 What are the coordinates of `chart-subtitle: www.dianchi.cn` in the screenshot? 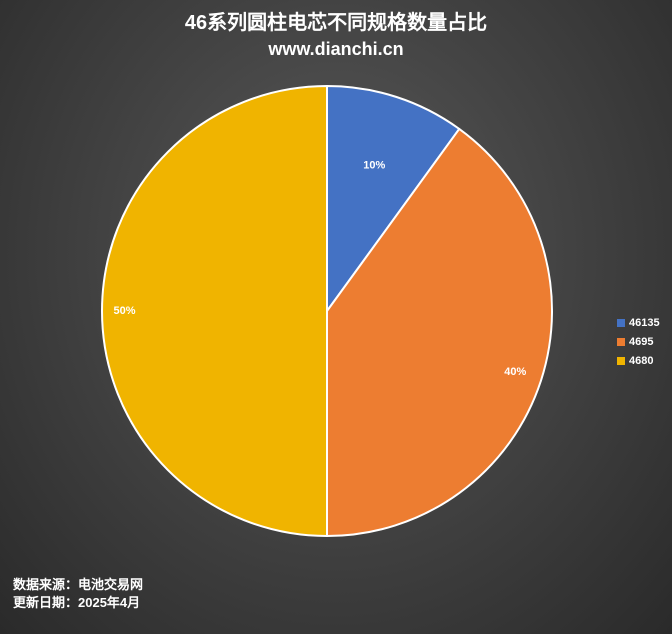 It's located at (336, 49).